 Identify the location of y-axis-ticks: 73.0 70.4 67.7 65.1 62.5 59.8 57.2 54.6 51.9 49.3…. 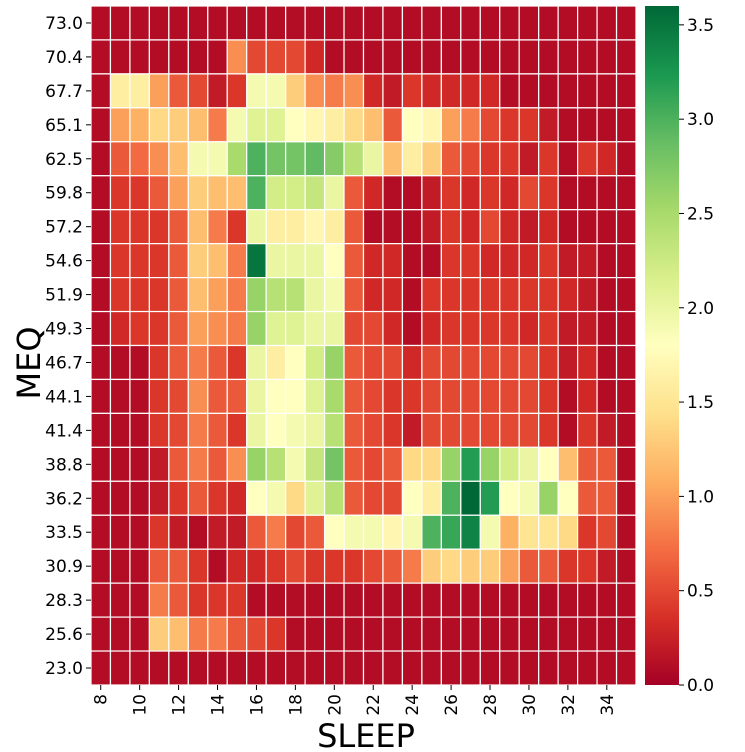
(68, 346).